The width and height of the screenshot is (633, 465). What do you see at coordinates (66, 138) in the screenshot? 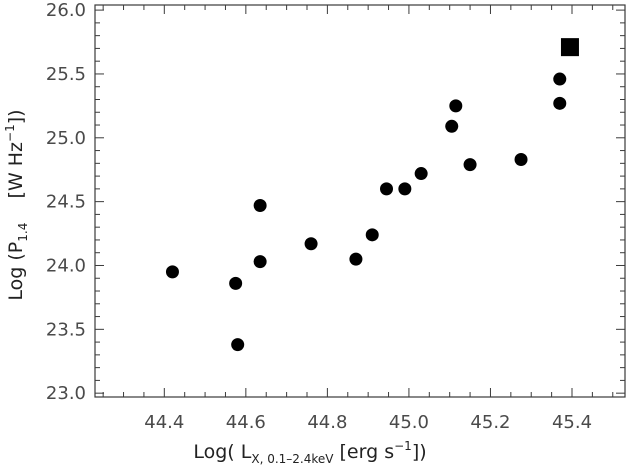
I see `y-tick-label: 25.0` at bounding box center [66, 138].